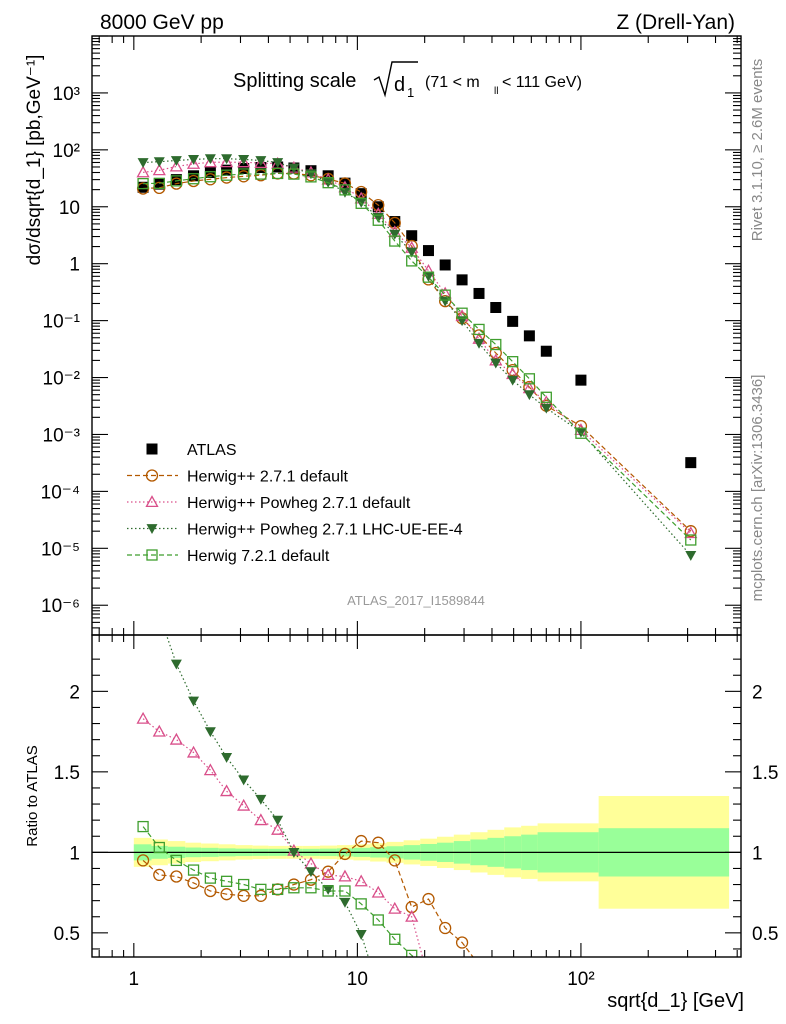 Image resolution: width=786 pixels, height=1024 pixels. I want to click on ratio-y-tick-label: 0.5, so click(67, 934).